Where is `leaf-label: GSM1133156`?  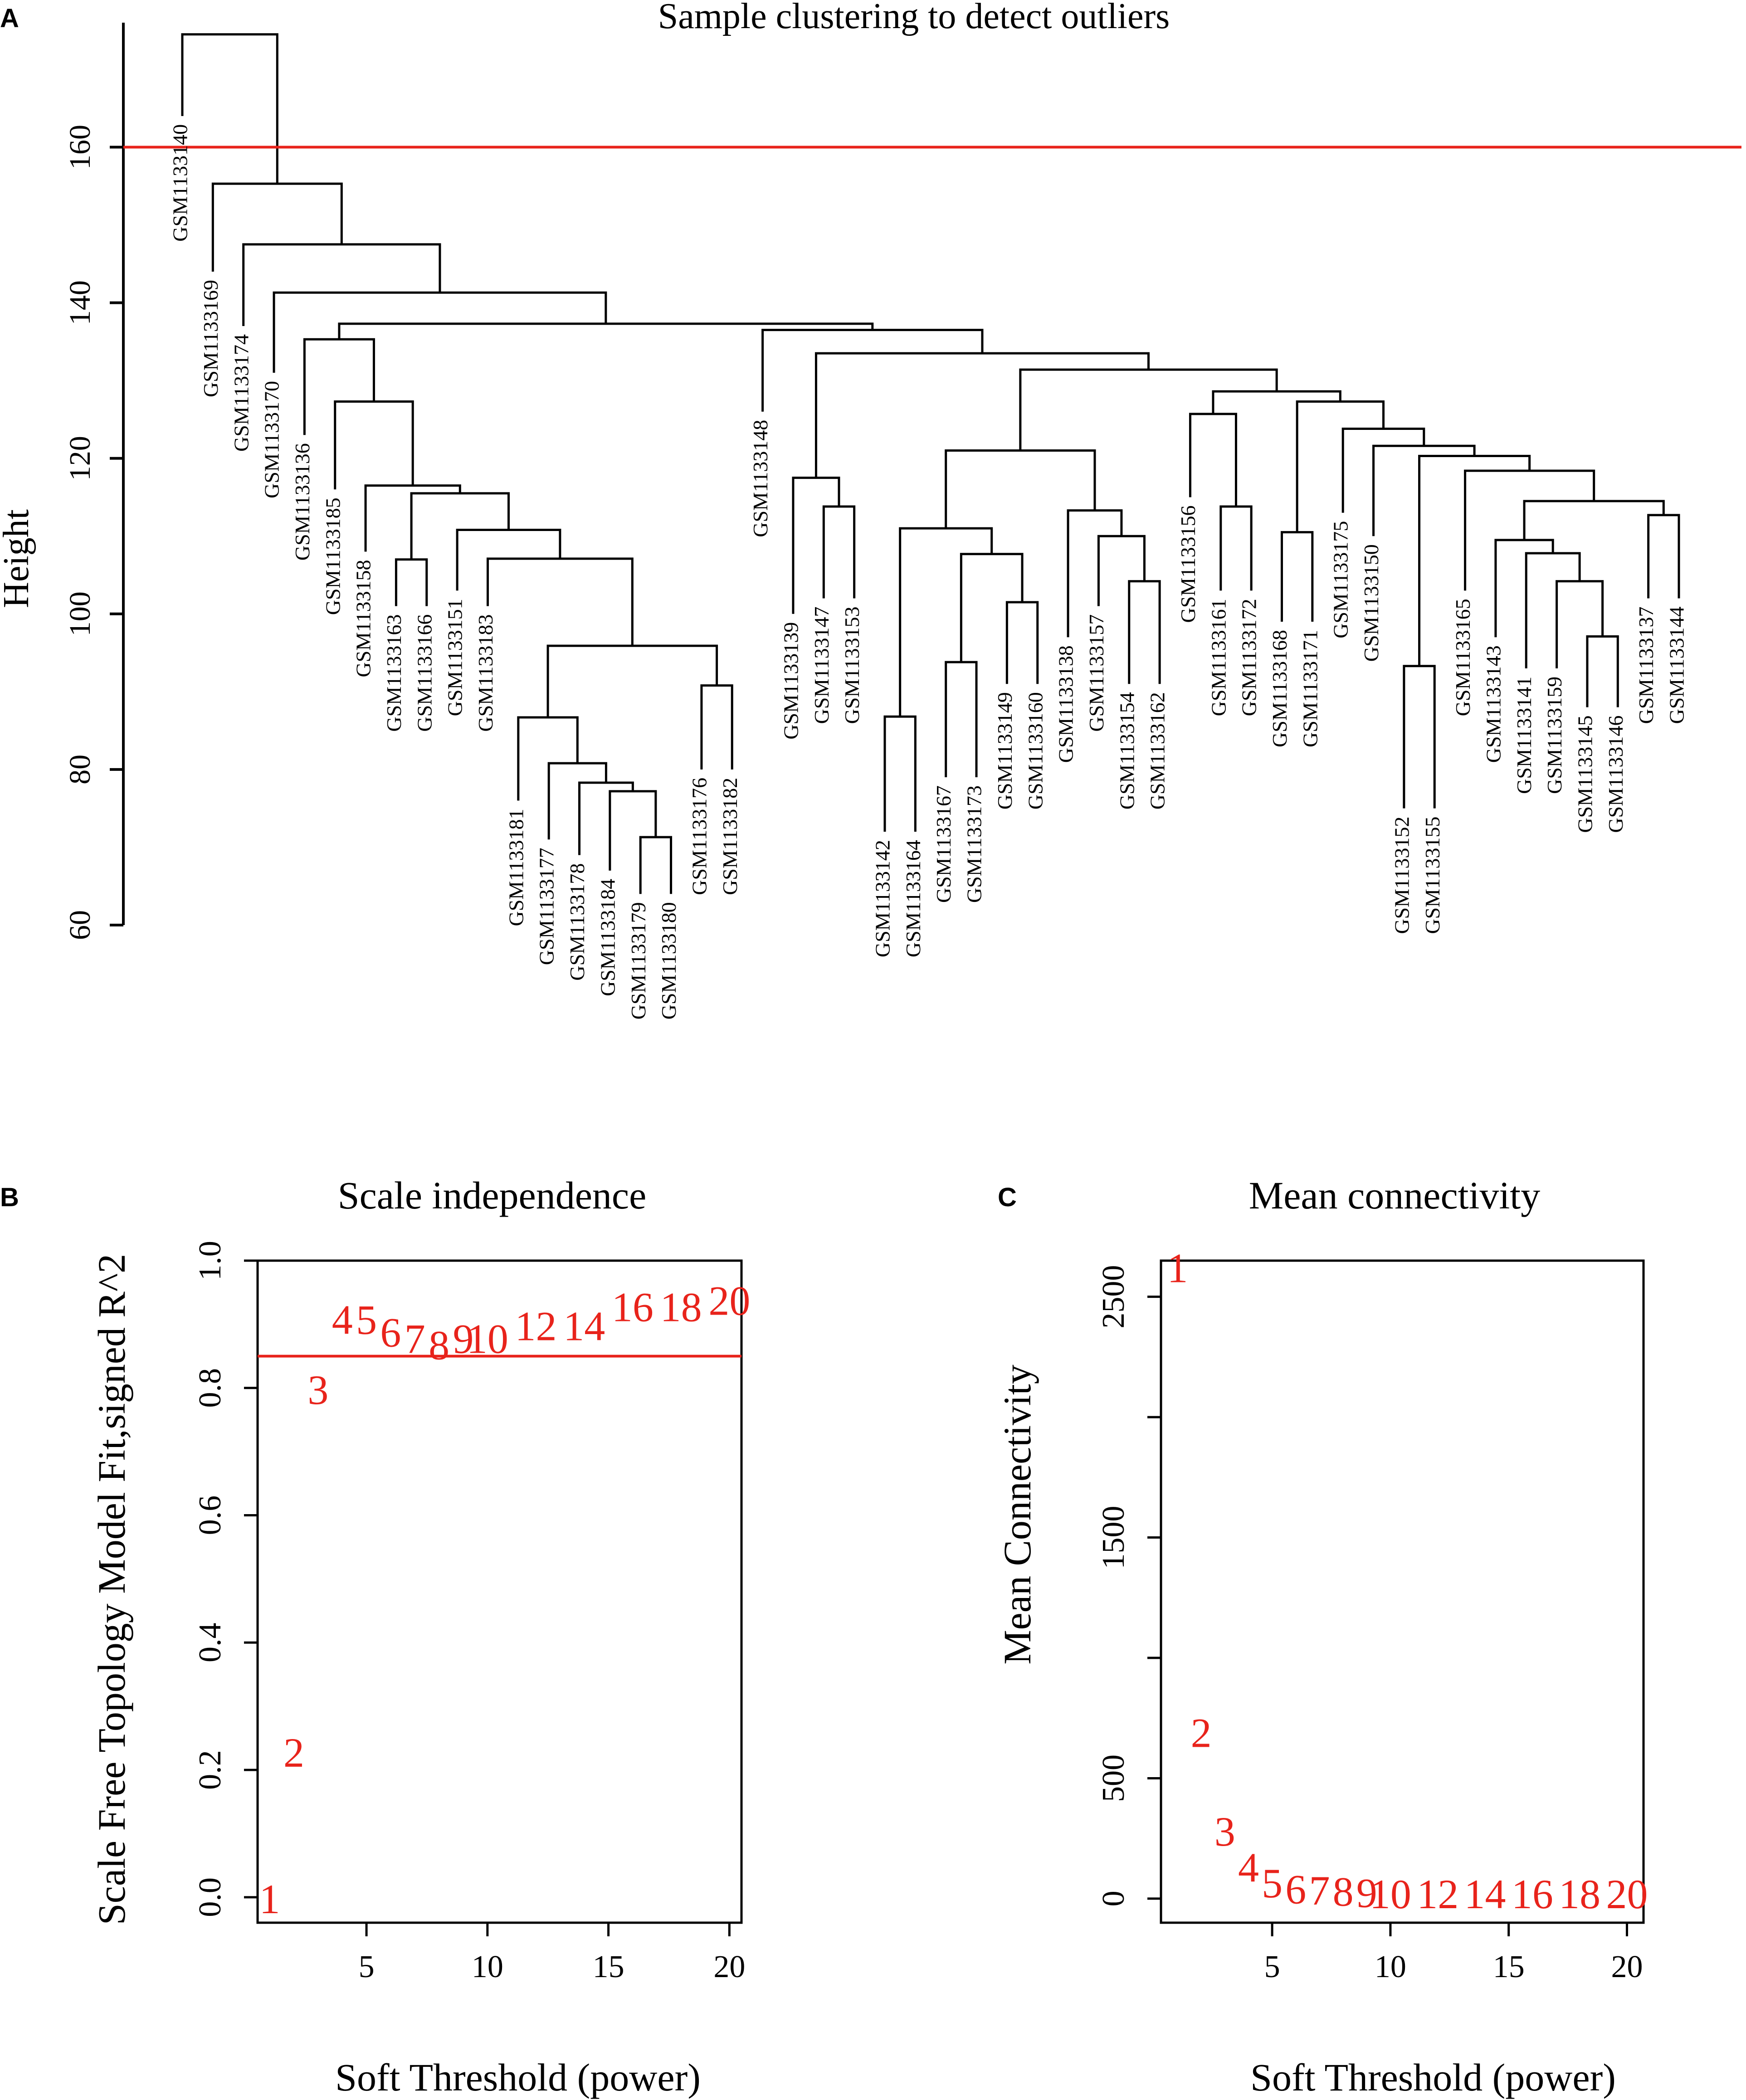 leaf-label: GSM1133156 is located at coordinates (1188, 564).